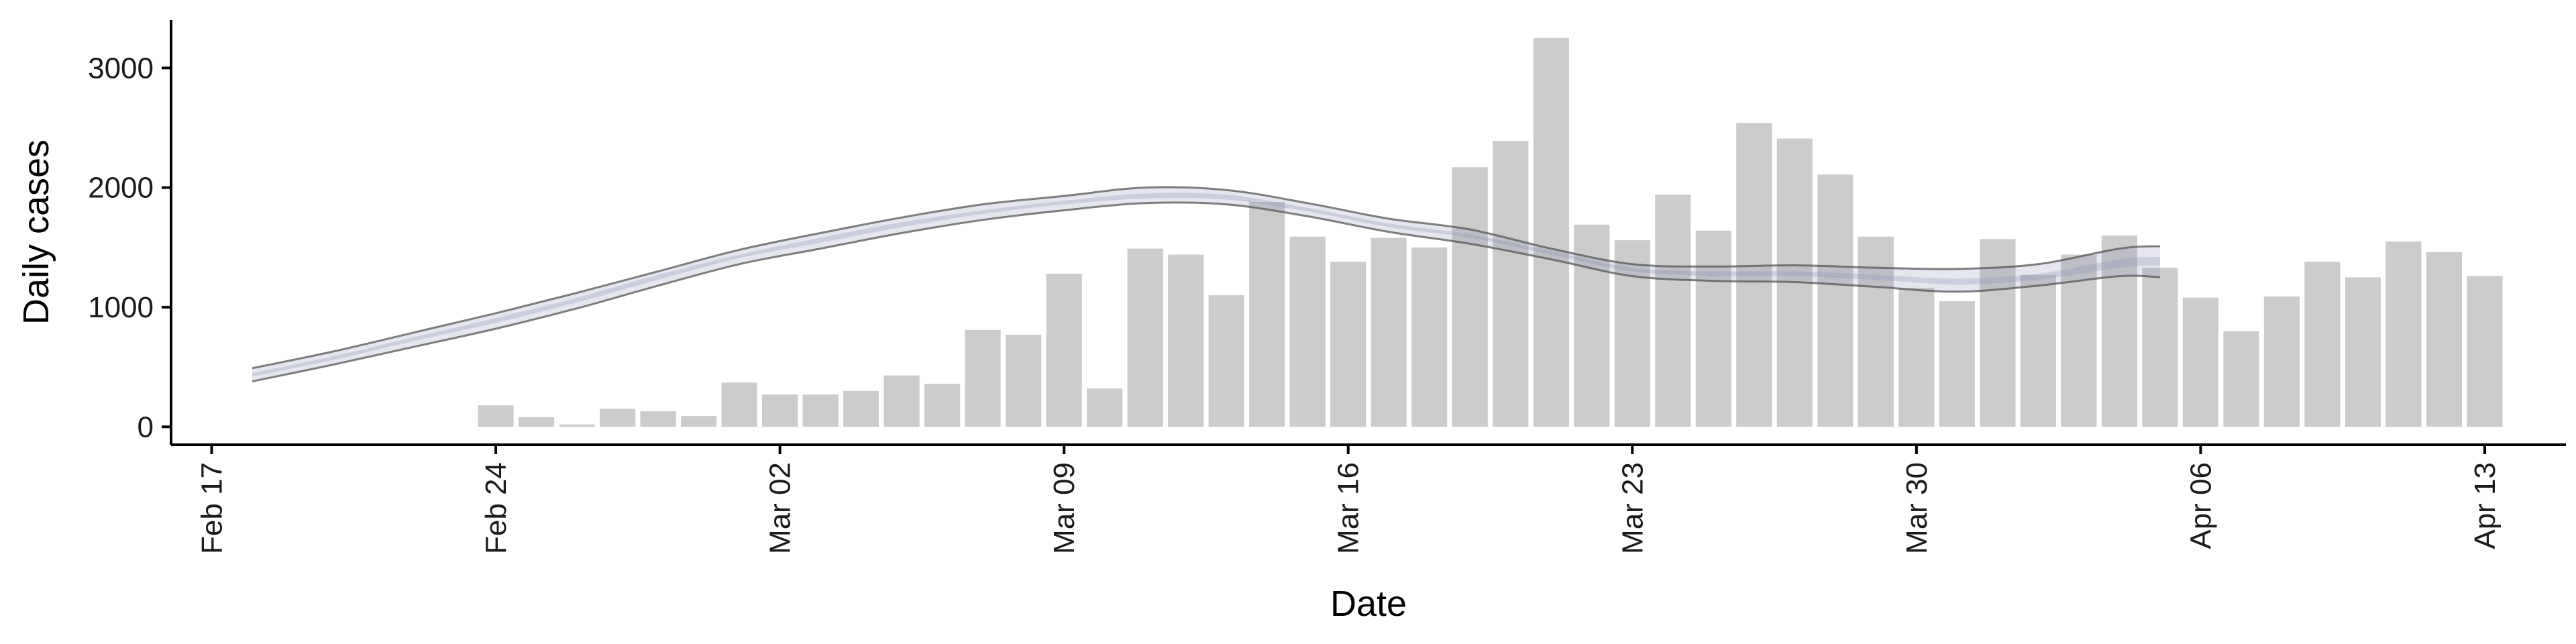  What do you see at coordinates (121, 307) in the screenshot?
I see `y-tick-label: 1000` at bounding box center [121, 307].